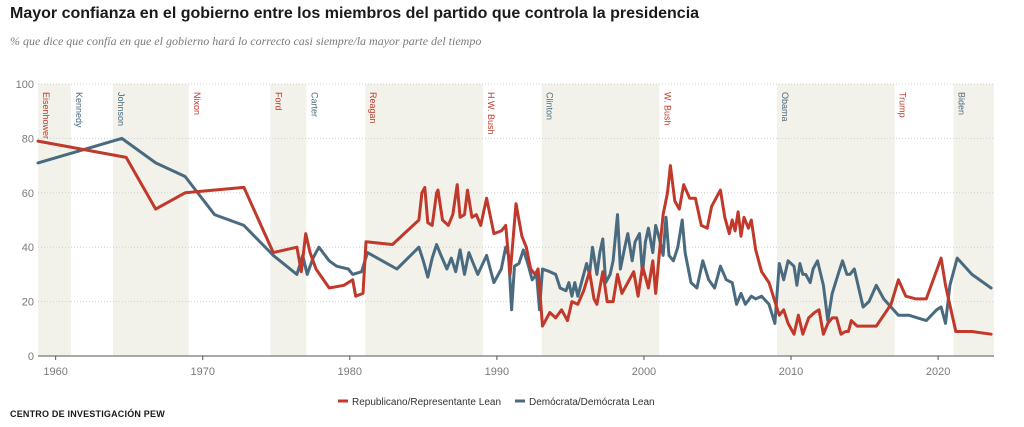  Describe the element at coordinates (962, 103) in the screenshot. I see `presidency-label: Biden` at that location.